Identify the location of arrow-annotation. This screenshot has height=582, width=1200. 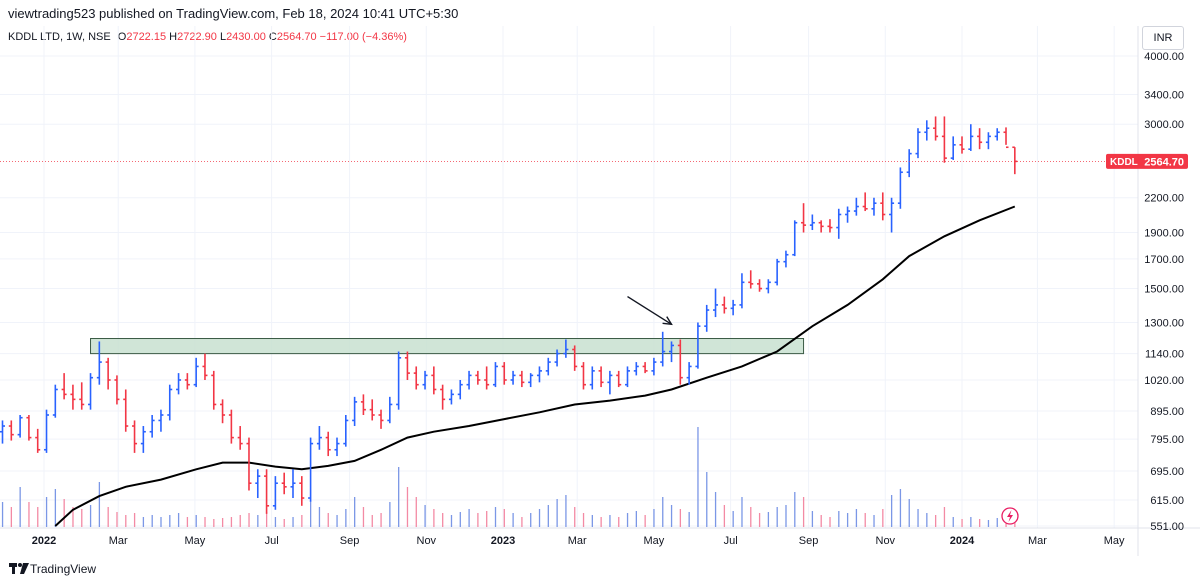
(650, 310).